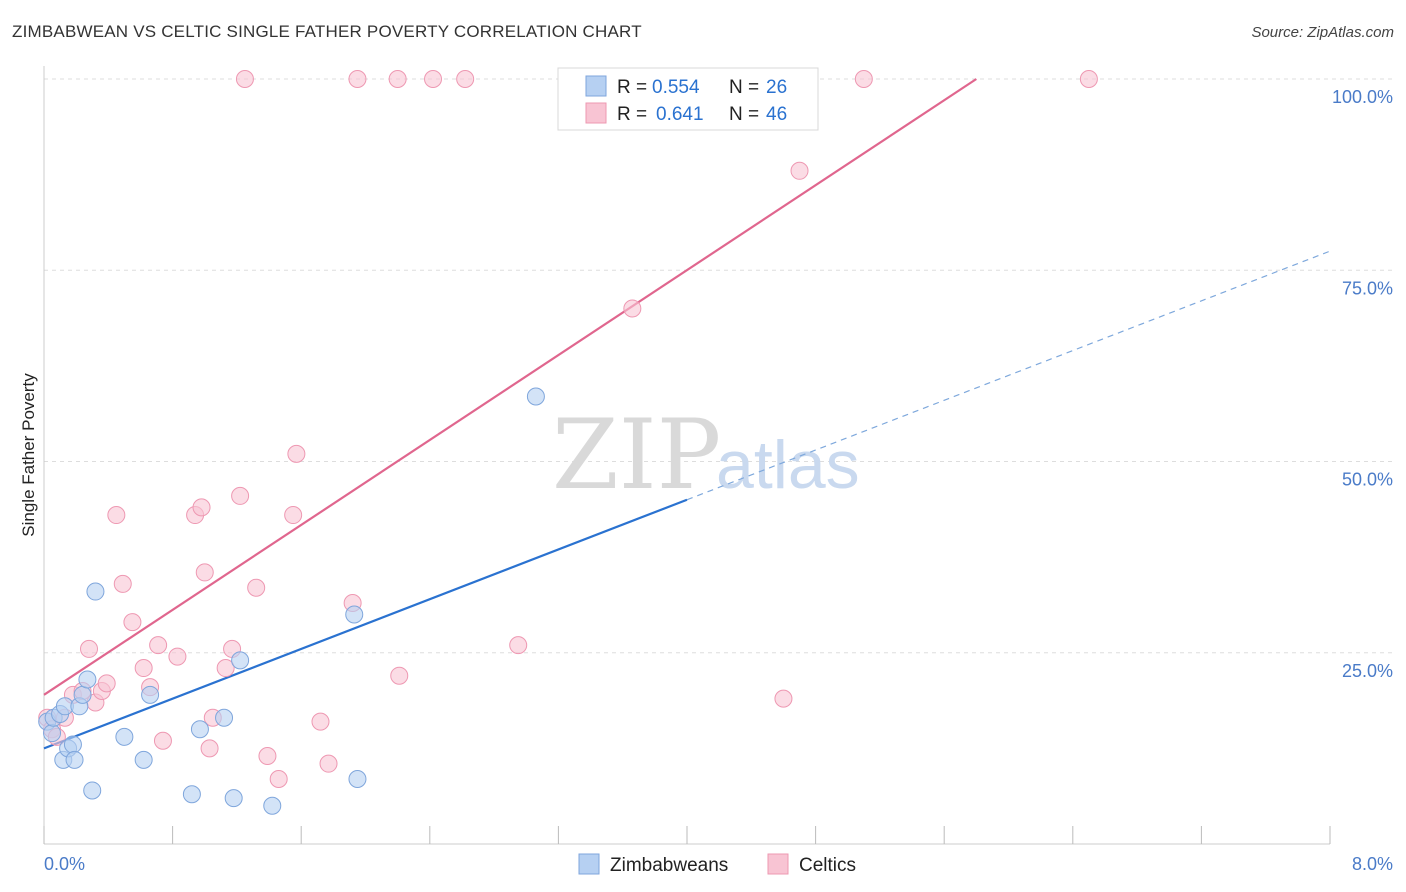  What do you see at coordinates (744, 87) in the screenshot?
I see `zimbabweans-n-label: N =` at bounding box center [744, 87].